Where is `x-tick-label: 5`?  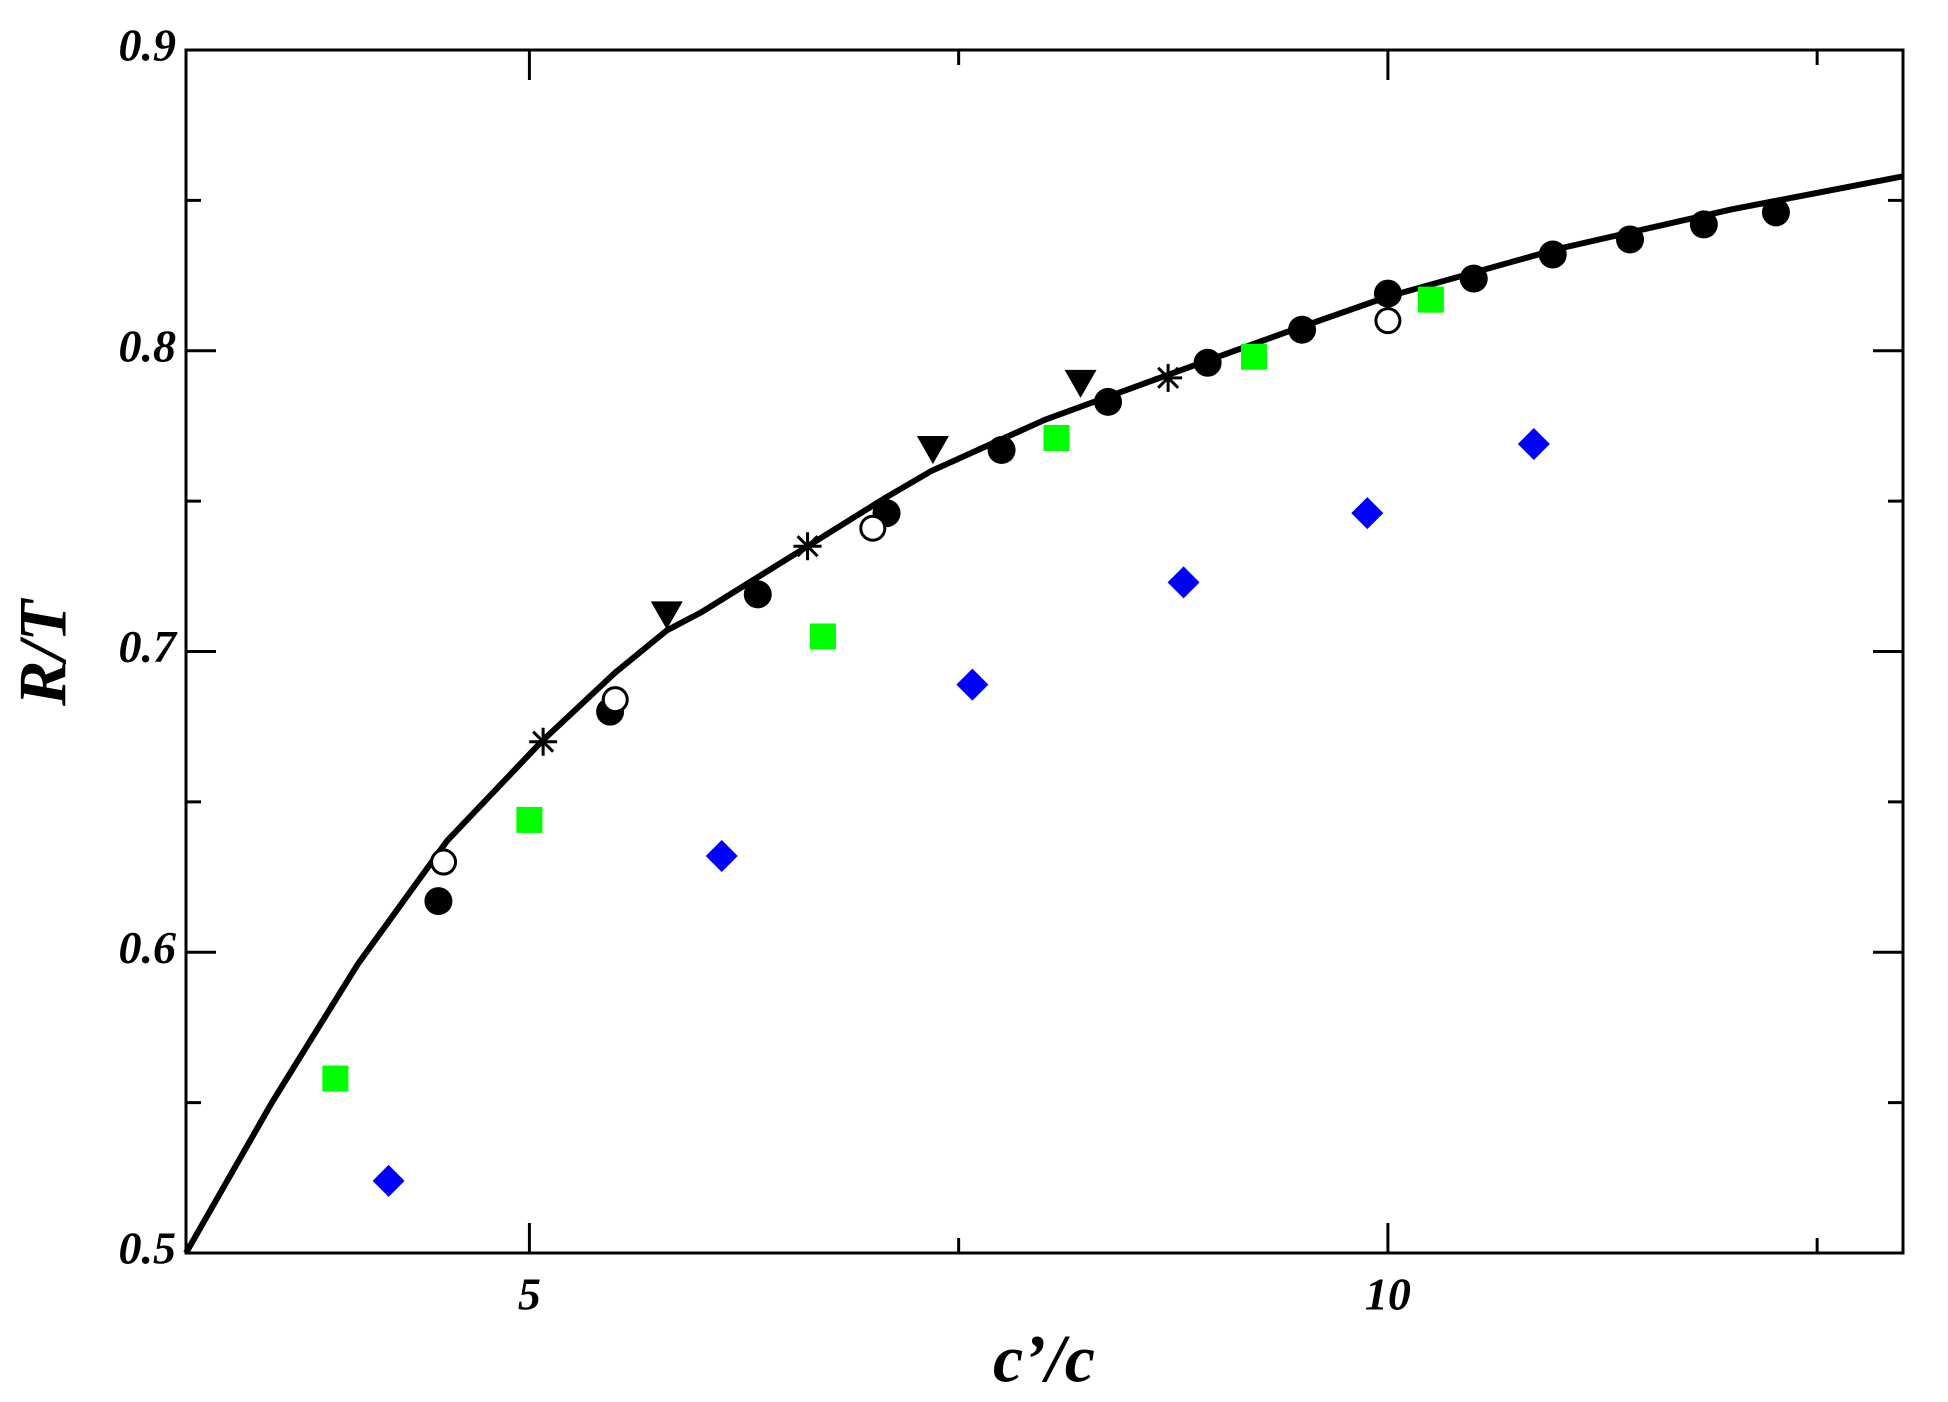 x-tick-label: 5 is located at coordinates (529, 1294).